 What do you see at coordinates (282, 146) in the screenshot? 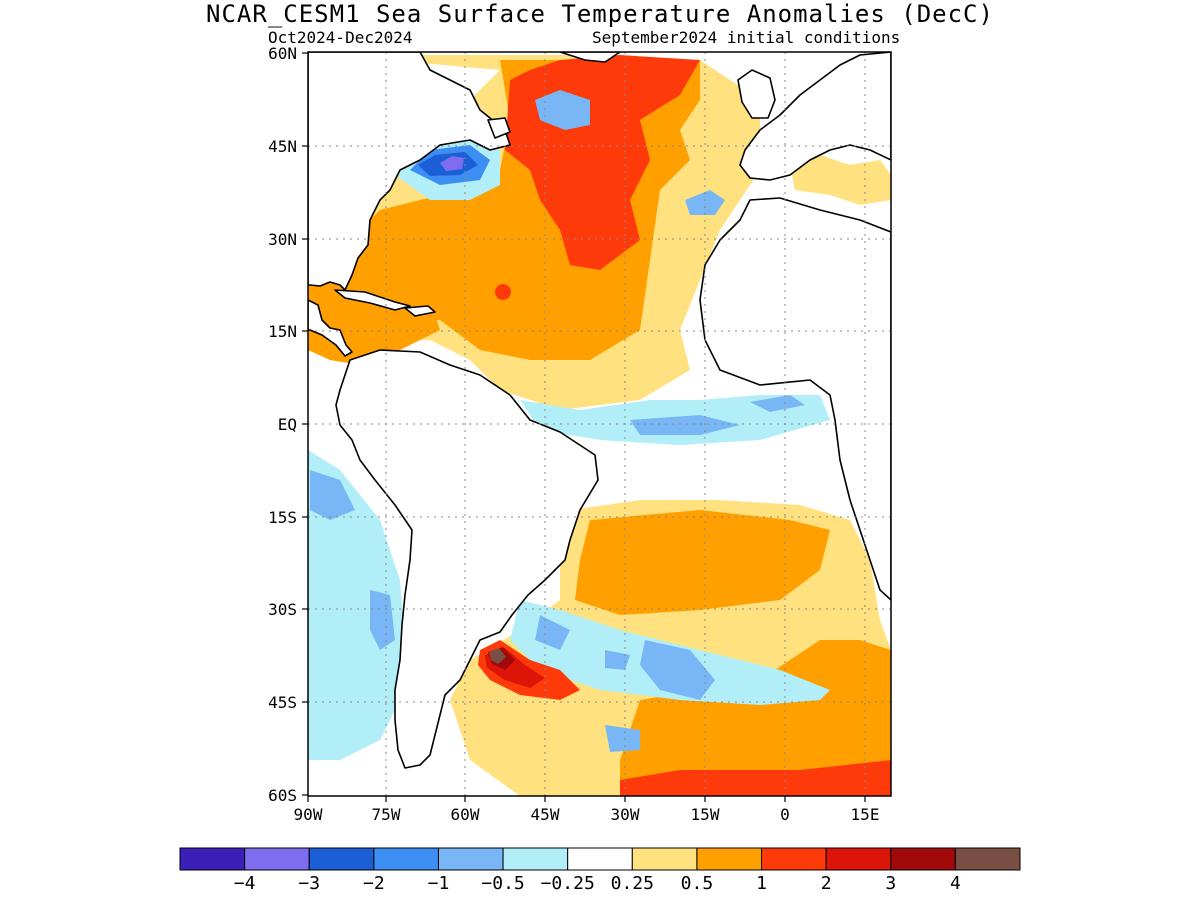
I see `lat-label: 45N` at bounding box center [282, 146].